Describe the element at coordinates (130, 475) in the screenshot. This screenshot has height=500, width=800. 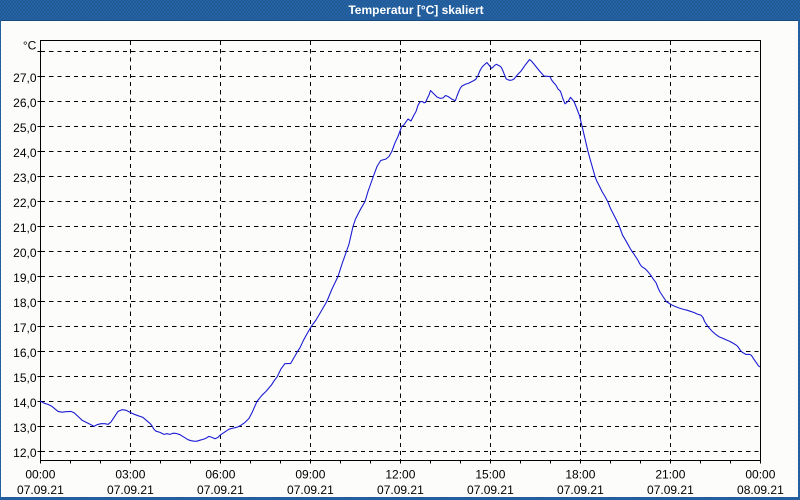
I see `svg-text: 03:00` at that location.